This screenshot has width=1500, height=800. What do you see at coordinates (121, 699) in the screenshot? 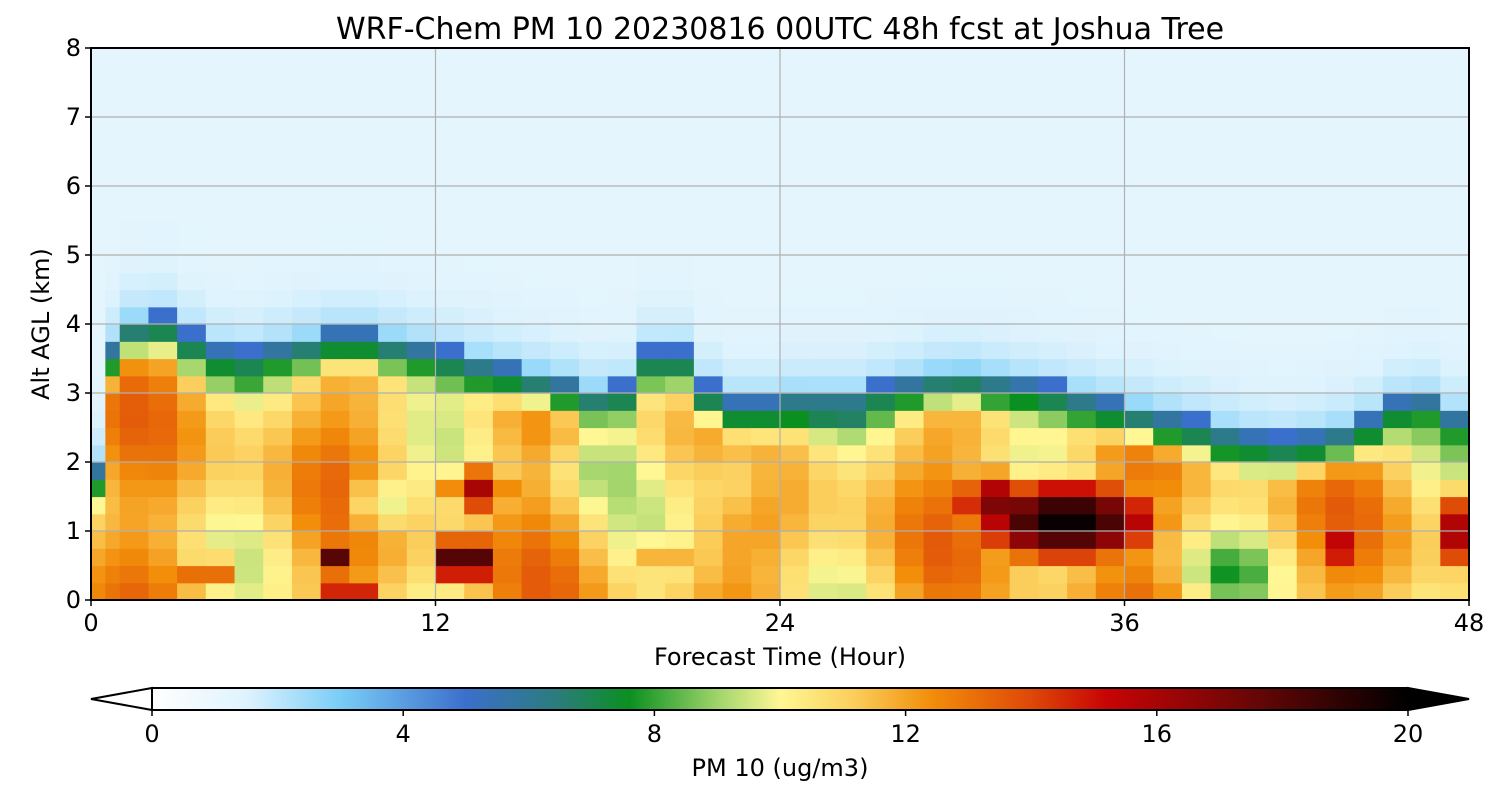
I see `colorbar-min-extension` at bounding box center [121, 699].